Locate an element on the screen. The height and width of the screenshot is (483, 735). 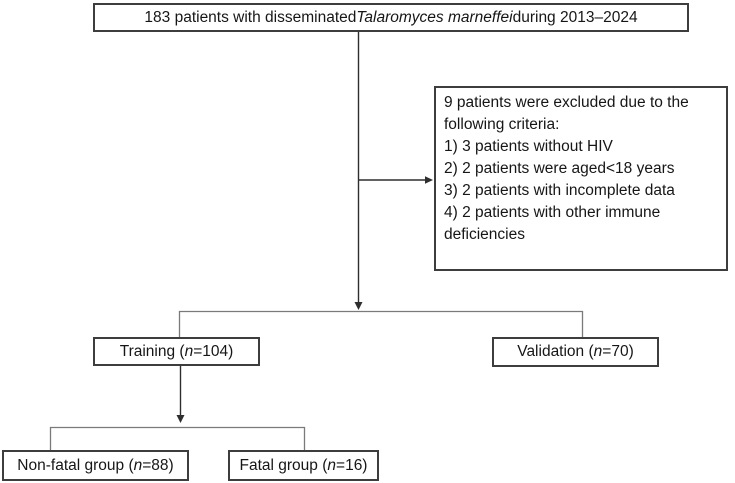
fatal-label-post: =16) is located at coordinates (352, 465).